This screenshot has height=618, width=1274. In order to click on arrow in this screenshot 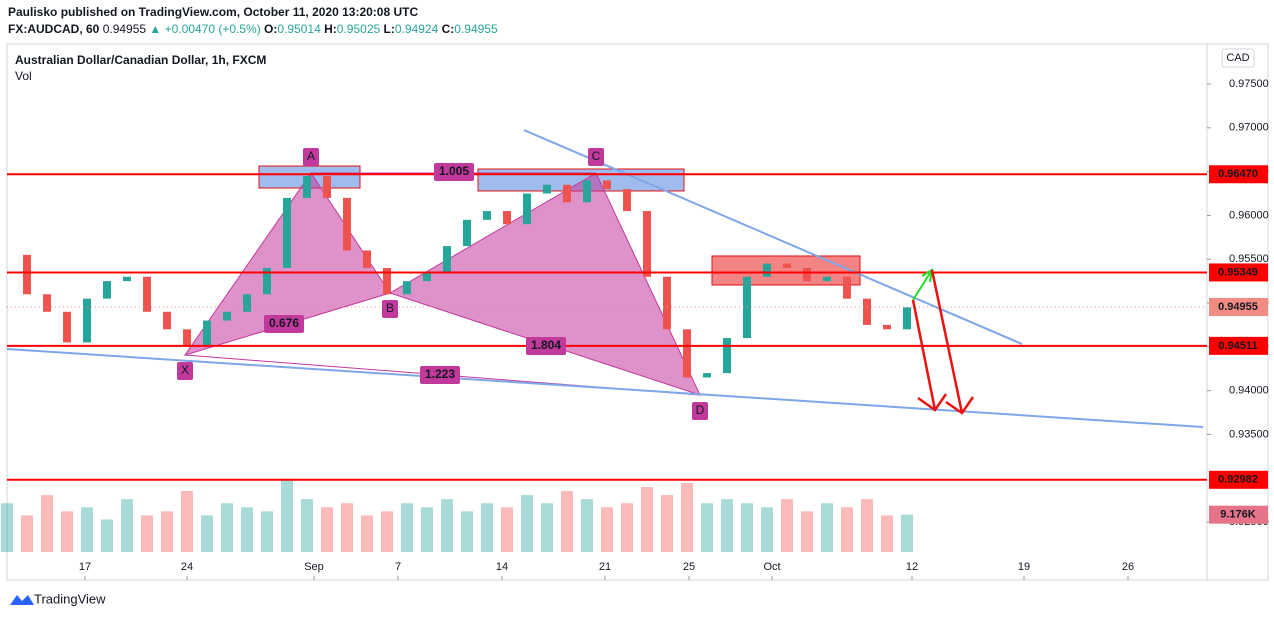, I will do `click(922, 285)`.